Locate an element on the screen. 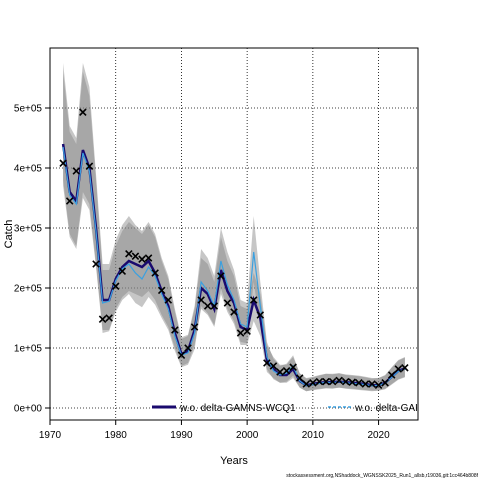  legend: w.o. delta-GAMNS-WCQ1 w.o. delta-GAI is located at coordinates (285, 408).